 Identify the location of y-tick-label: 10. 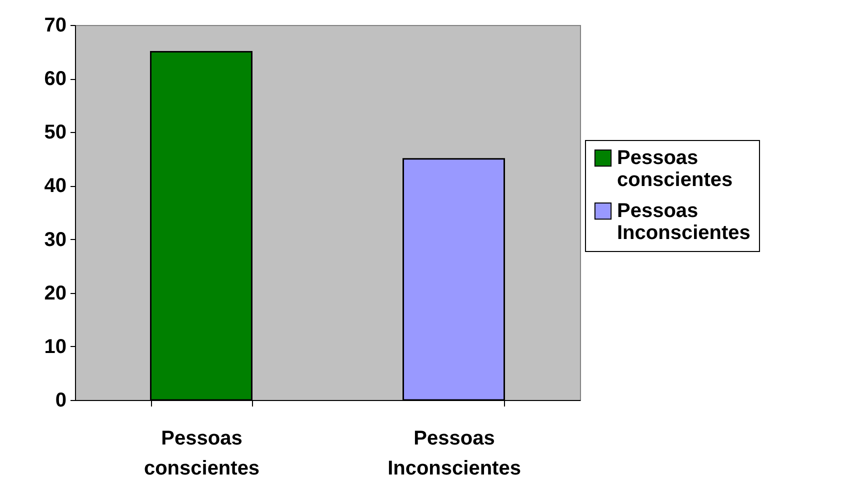
(55, 347).